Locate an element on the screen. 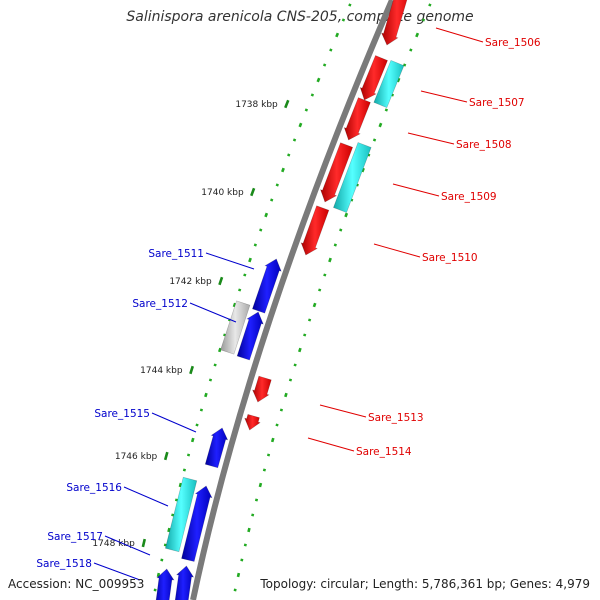 The image size is (600, 600). gene-label-sare-1510: Sare_1510 is located at coordinates (450, 258).